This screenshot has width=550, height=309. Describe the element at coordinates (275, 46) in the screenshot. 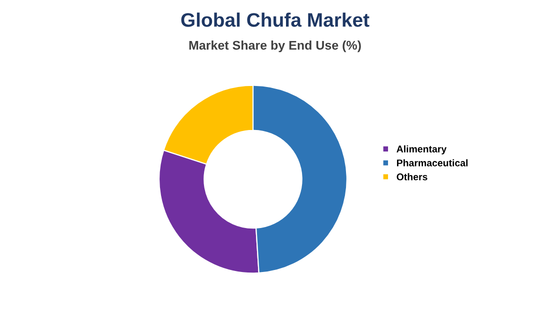

I see `chart-subtitle: Market Share by End Use (%)` at that location.